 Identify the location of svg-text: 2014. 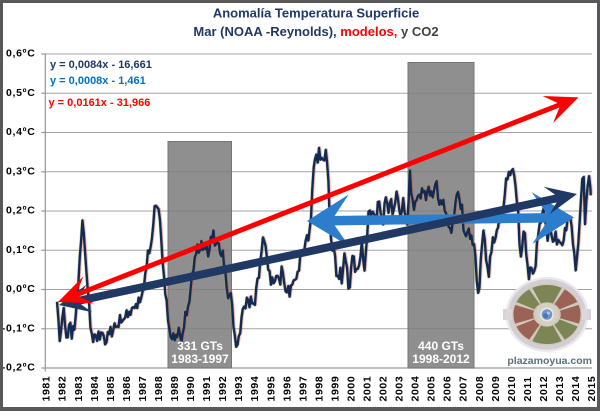
(576, 389).